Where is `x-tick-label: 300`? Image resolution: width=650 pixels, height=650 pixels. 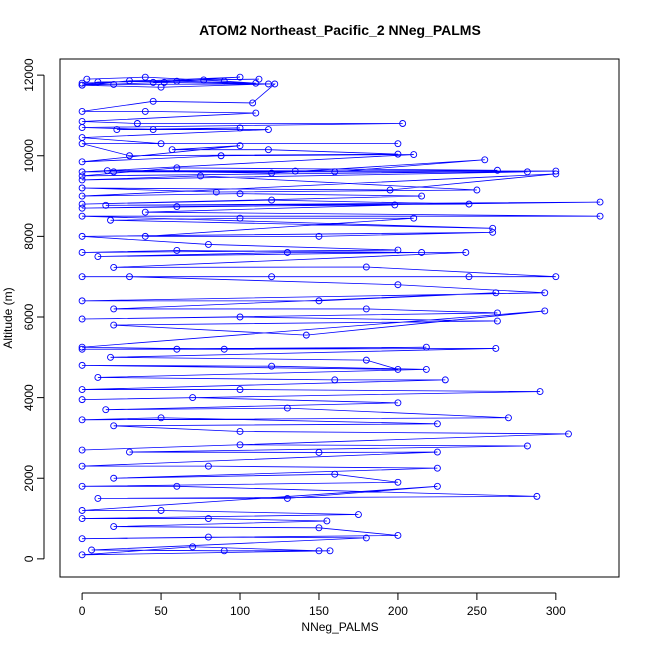
x-tick-label: 300 is located at coordinates (556, 611).